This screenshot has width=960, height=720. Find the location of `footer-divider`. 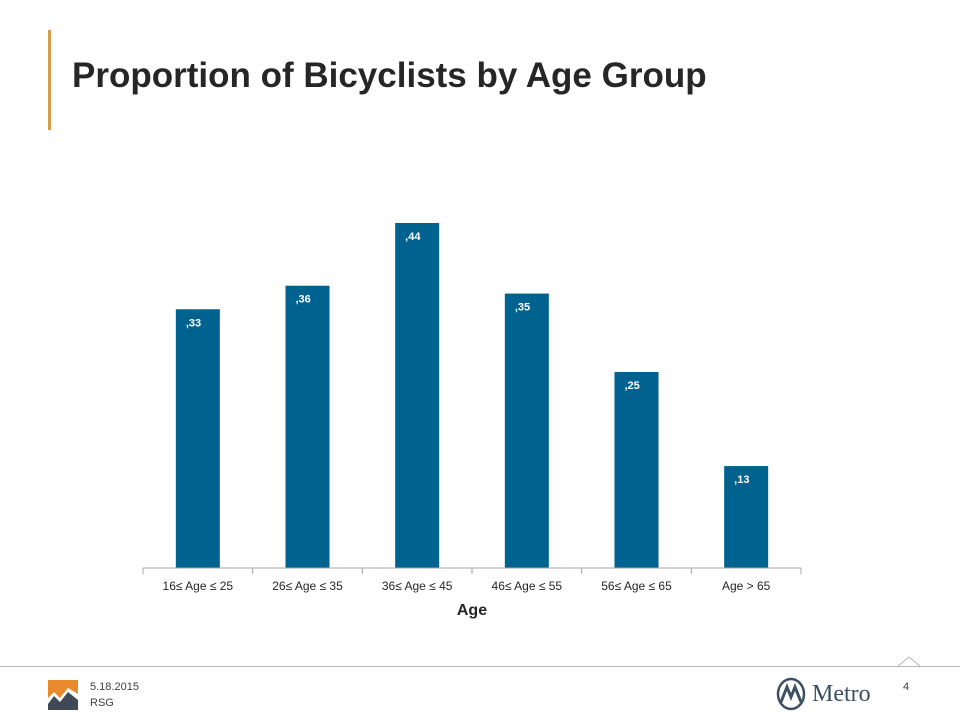

footer-divider is located at coordinates (480, 666).